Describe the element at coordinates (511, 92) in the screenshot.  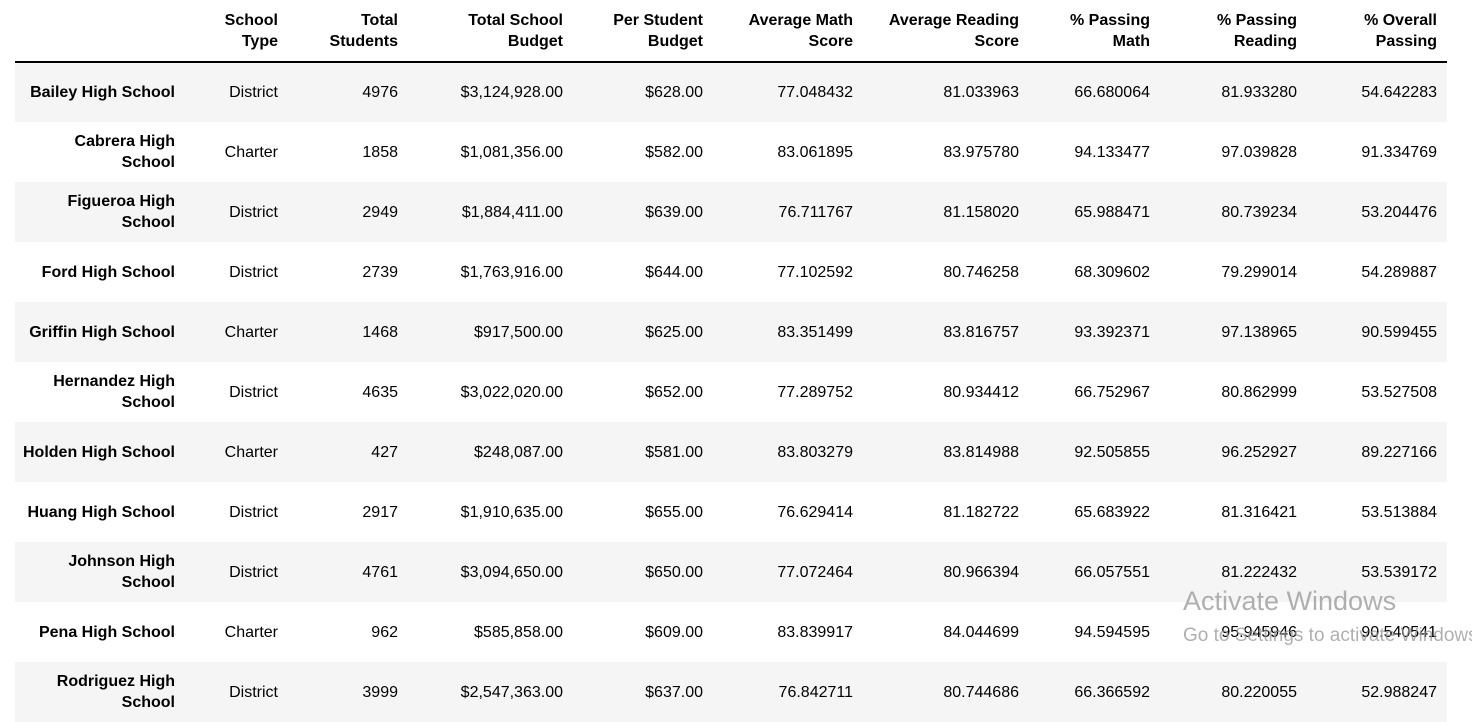
I see `table-cell: $3,124,928.00` at that location.